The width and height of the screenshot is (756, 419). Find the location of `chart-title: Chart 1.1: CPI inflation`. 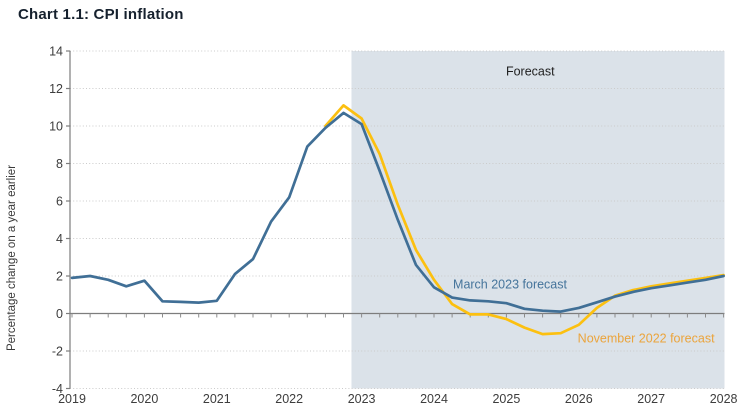

chart-title: Chart 1.1: CPI inflation is located at coordinates (101, 14).